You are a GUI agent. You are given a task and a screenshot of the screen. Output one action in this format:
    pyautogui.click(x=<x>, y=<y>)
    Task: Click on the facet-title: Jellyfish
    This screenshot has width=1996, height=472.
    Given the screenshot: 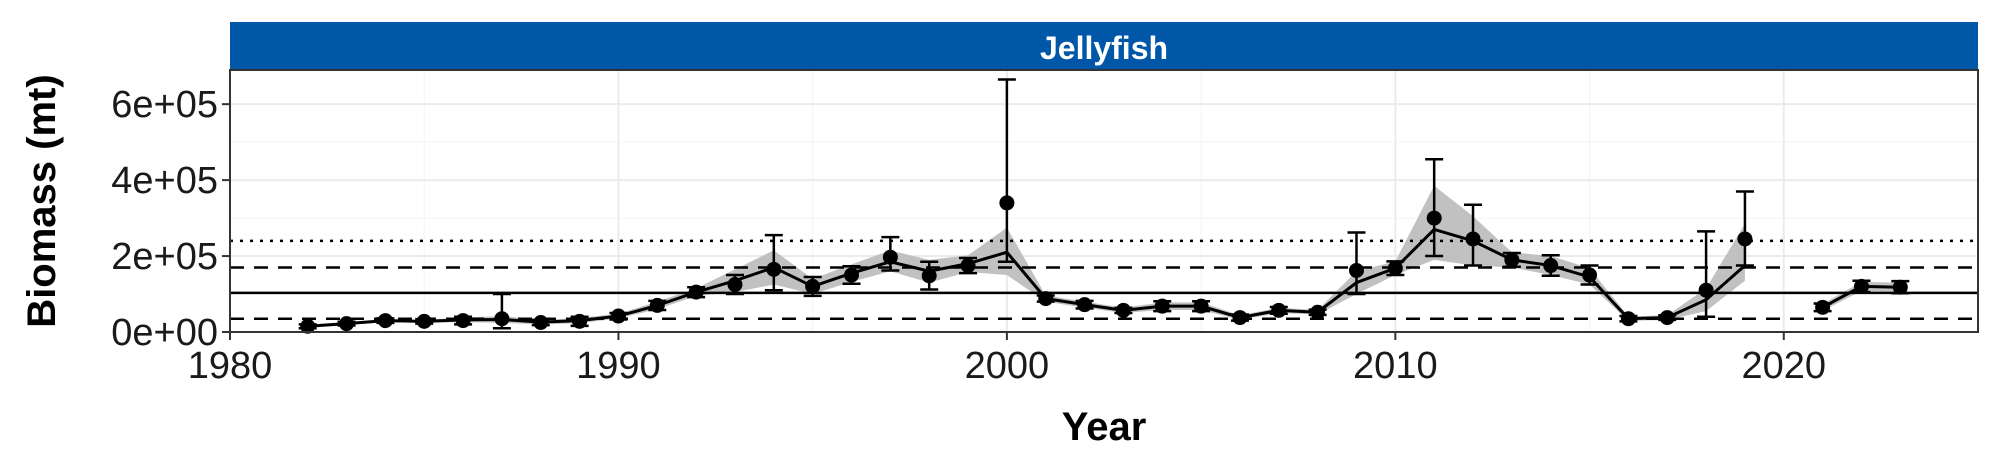 What is the action you would take?
    pyautogui.click(x=1104, y=48)
    